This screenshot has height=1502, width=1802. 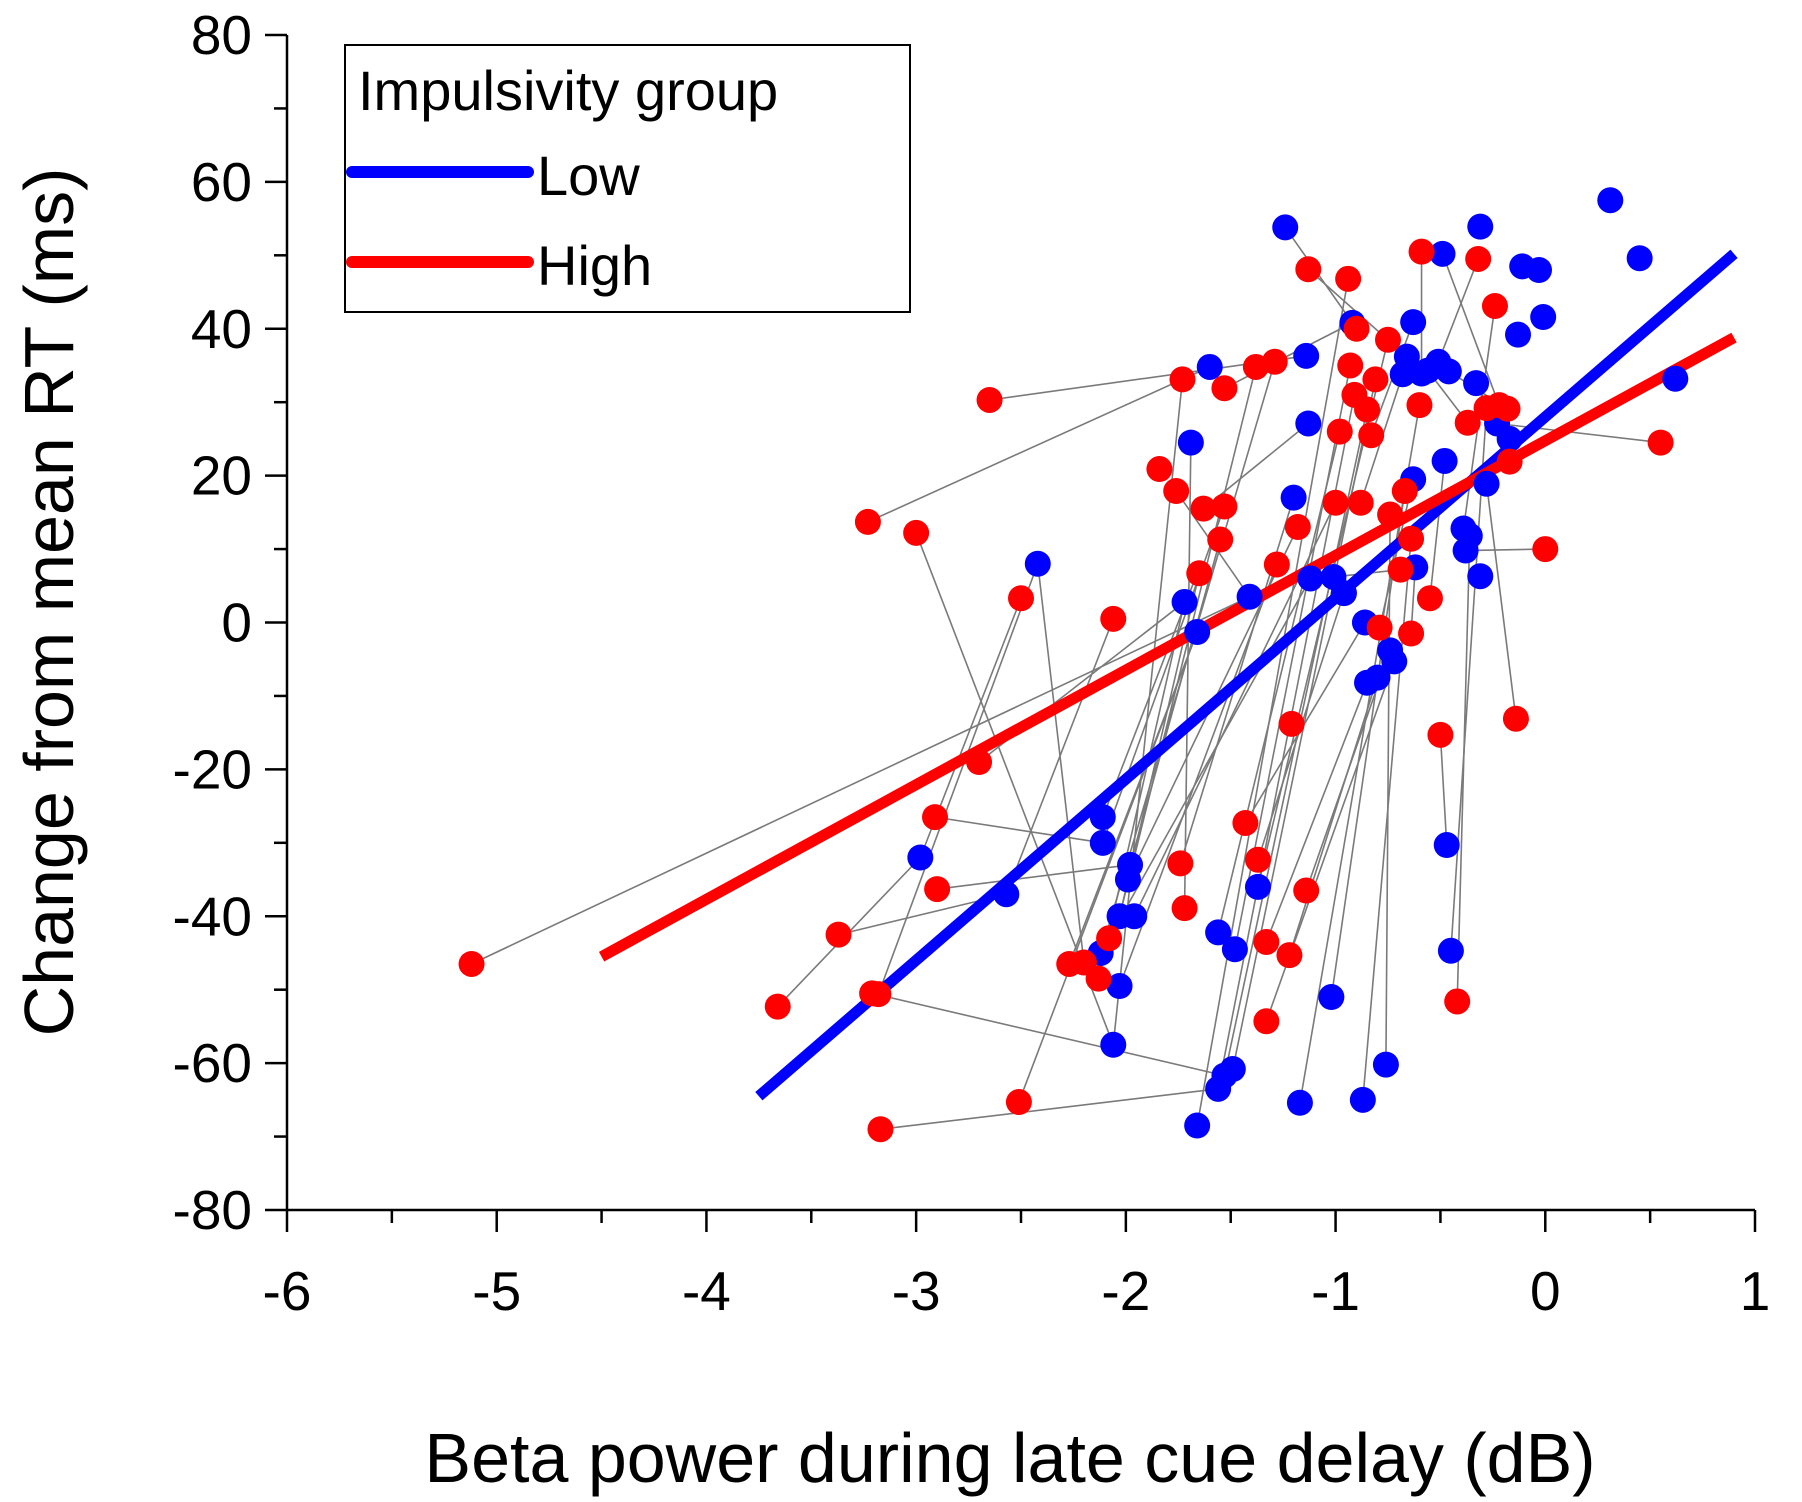 What do you see at coordinates (213, 1063) in the screenshot?
I see `y-tick-label: -60` at bounding box center [213, 1063].